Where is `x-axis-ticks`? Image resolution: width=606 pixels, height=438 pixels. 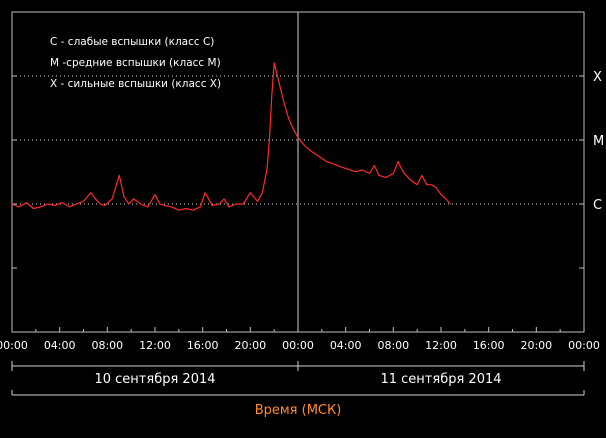
x-axis-ticks is located at coordinates (298, 329).